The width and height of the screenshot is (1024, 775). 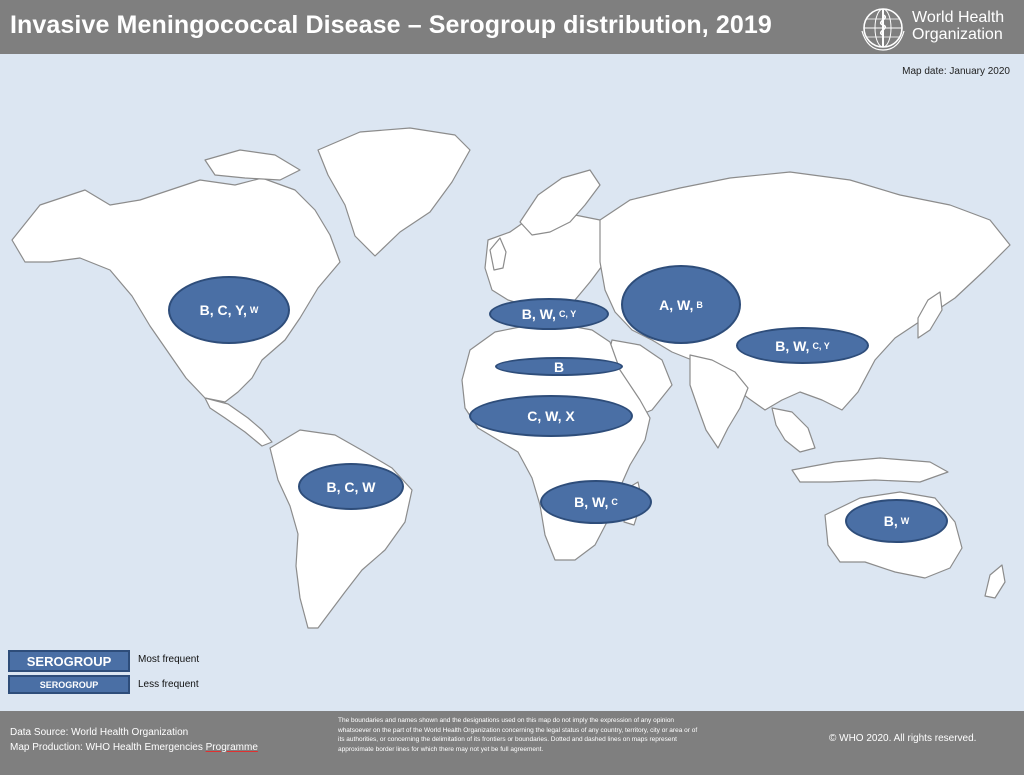 I want to click on north-america-landmass, so click(x=176, y=290).